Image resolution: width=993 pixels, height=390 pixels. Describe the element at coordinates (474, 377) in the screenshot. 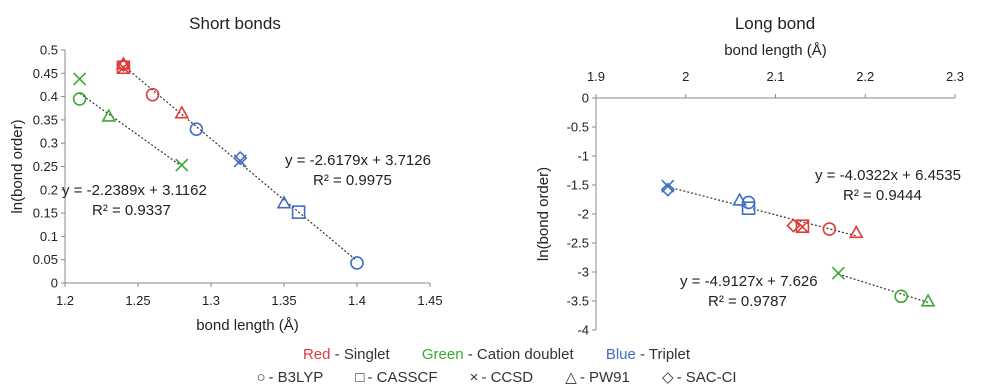

I see `cross-icon: ×` at that location.